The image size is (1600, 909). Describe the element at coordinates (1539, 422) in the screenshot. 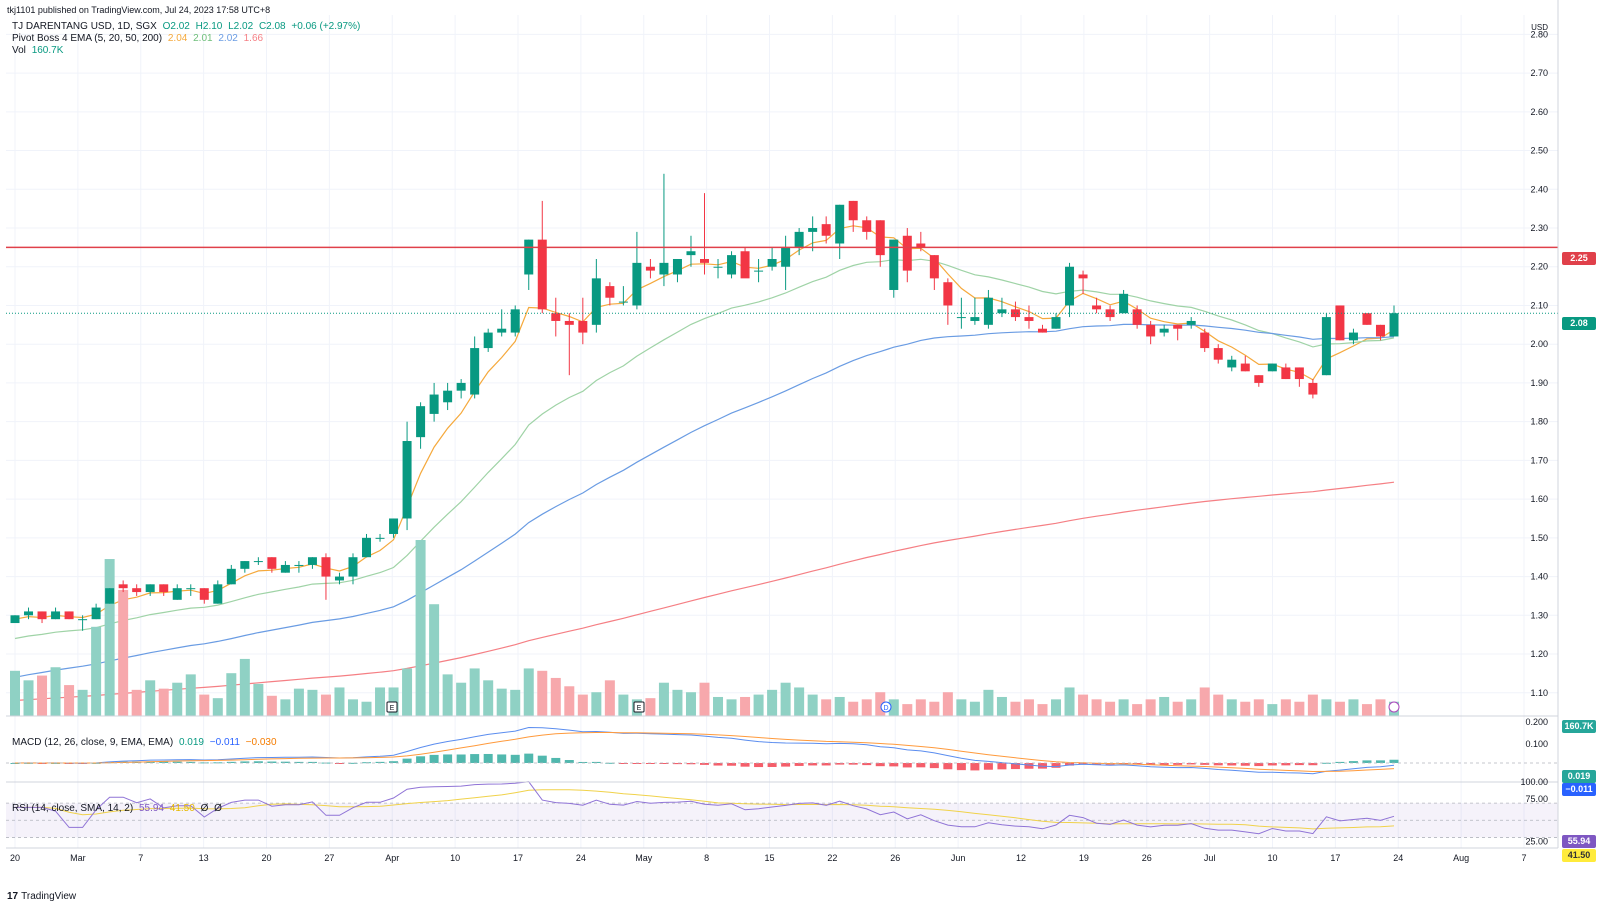

I see `price-tick: 1.80` at that location.